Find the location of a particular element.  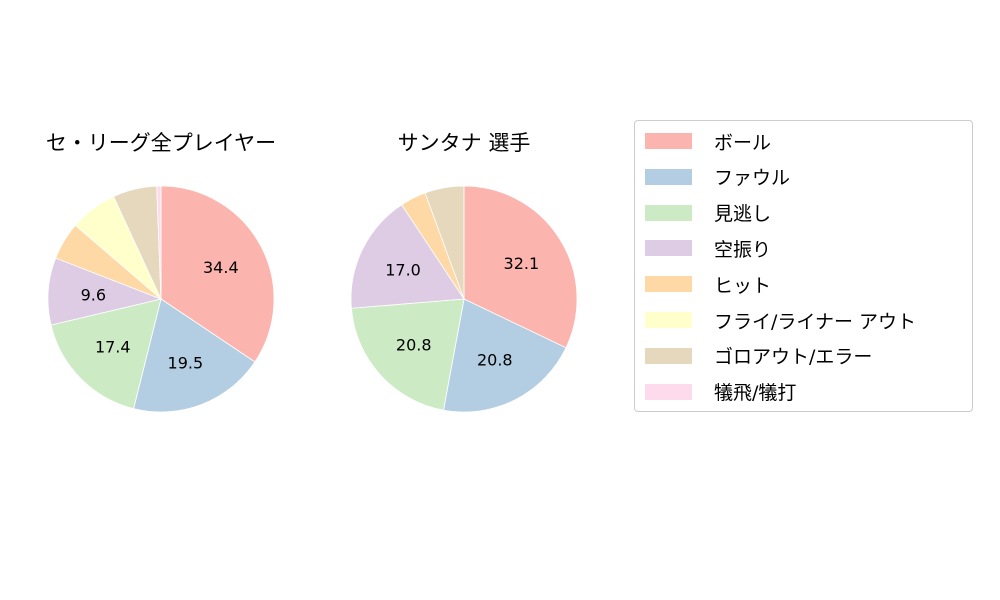

league-pie: 34.4 19.5 17.4 9.6 is located at coordinates (161, 299).